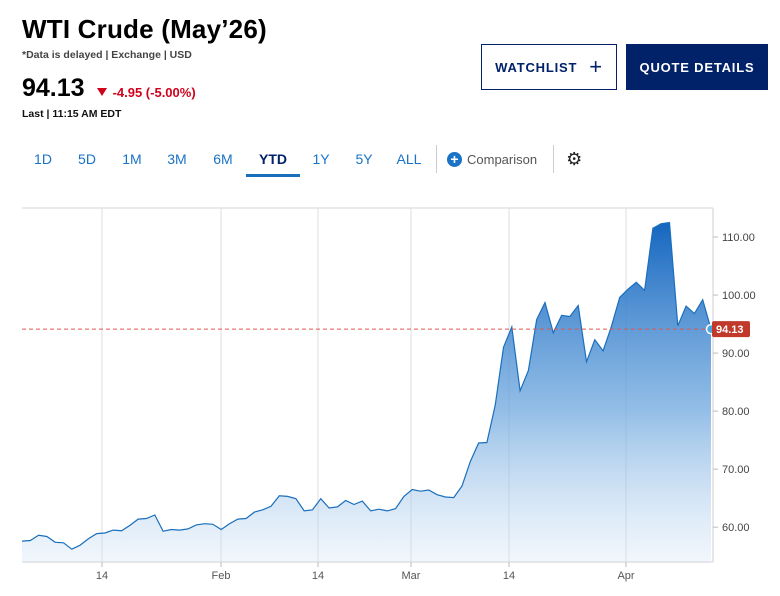  What do you see at coordinates (101, 92) in the screenshot?
I see `down-arrow-icon` at bounding box center [101, 92].